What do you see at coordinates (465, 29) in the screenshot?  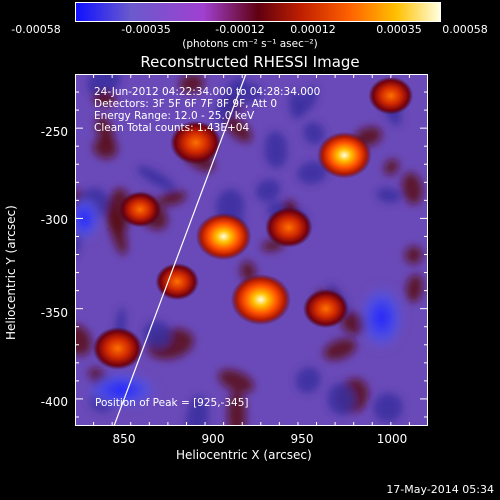 I see `colorbar-tick: 0.00058` at bounding box center [465, 29].